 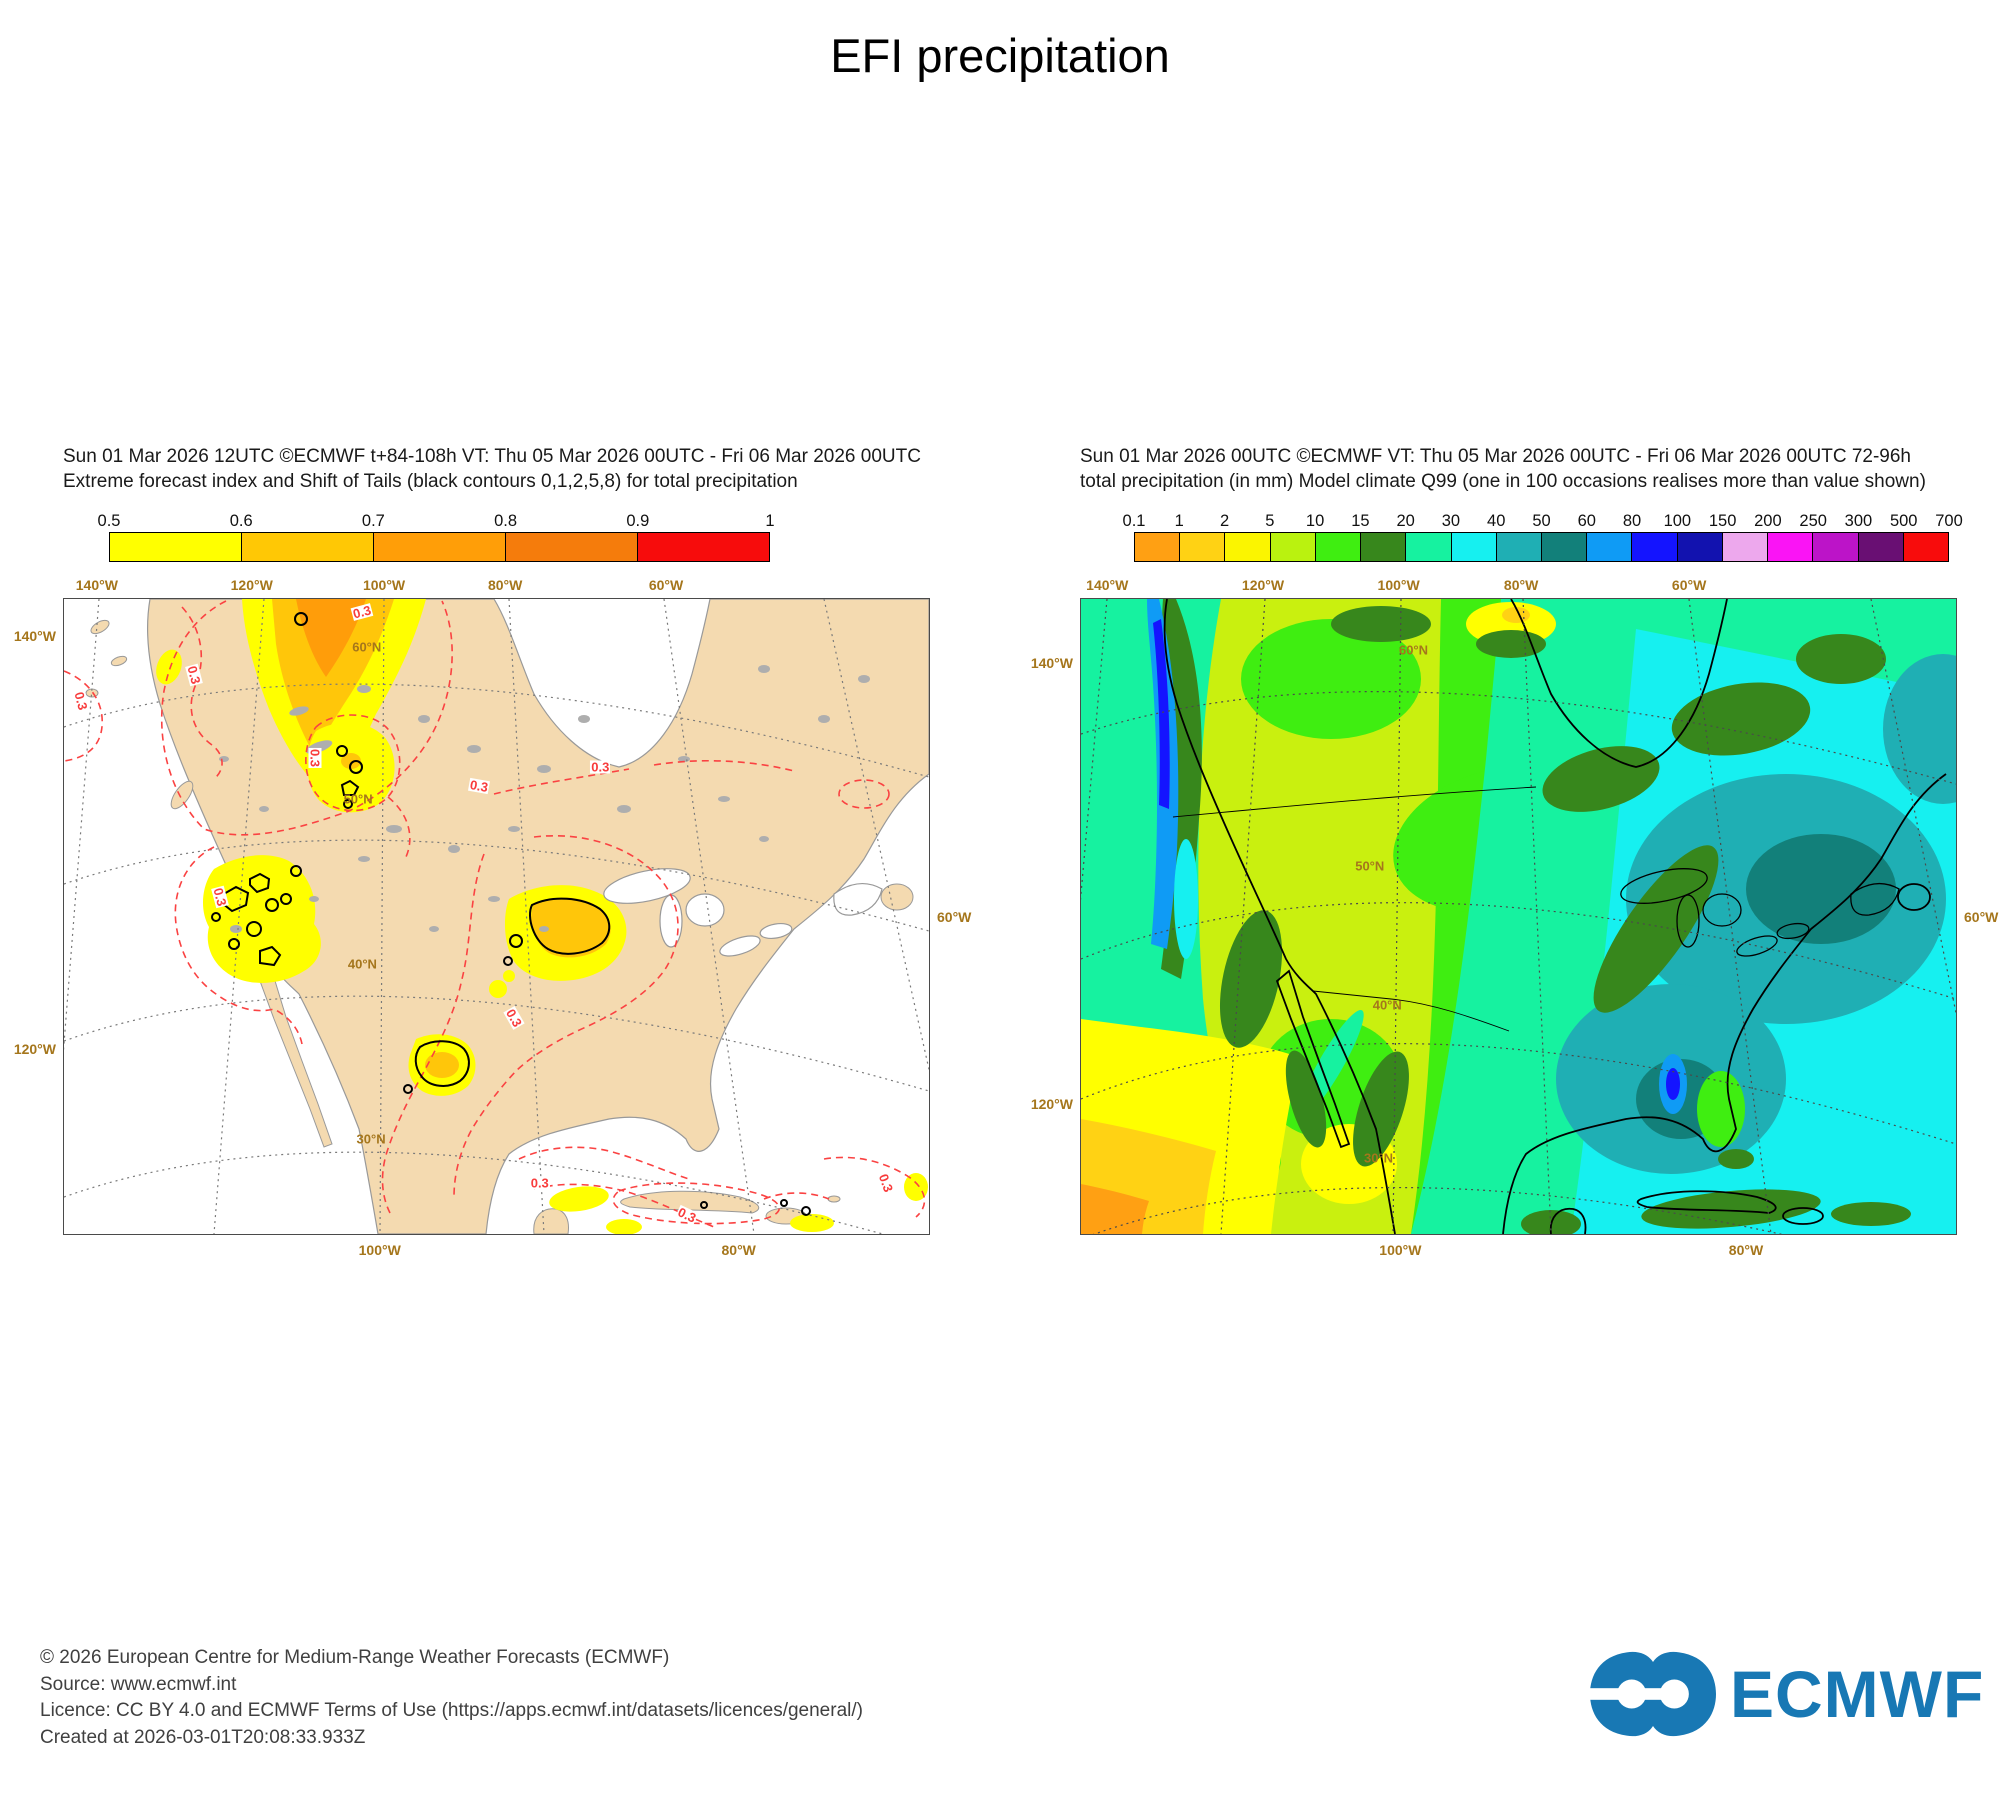 What do you see at coordinates (436, 522) in the screenshot?
I see `colorbar-ticks: 0.5 0.6 0.7 0.8 0.9 1` at bounding box center [436, 522].